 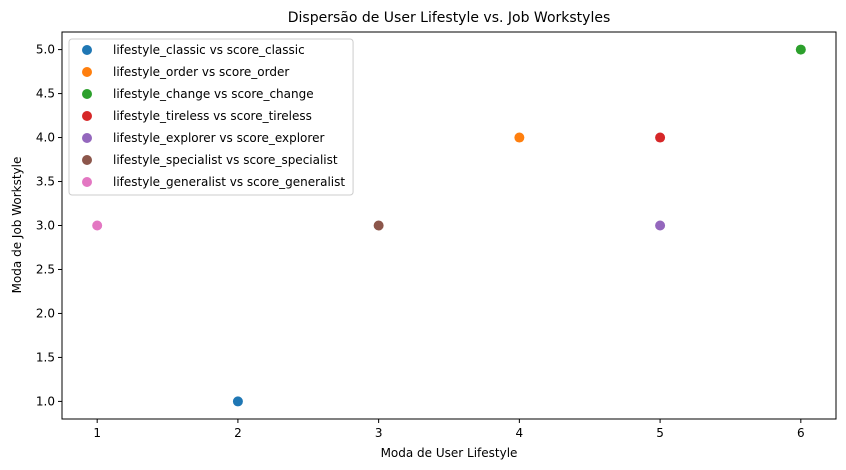 What do you see at coordinates (449, 429) in the screenshot?
I see `x-axis: 1 2 3 4 5 6` at bounding box center [449, 429].